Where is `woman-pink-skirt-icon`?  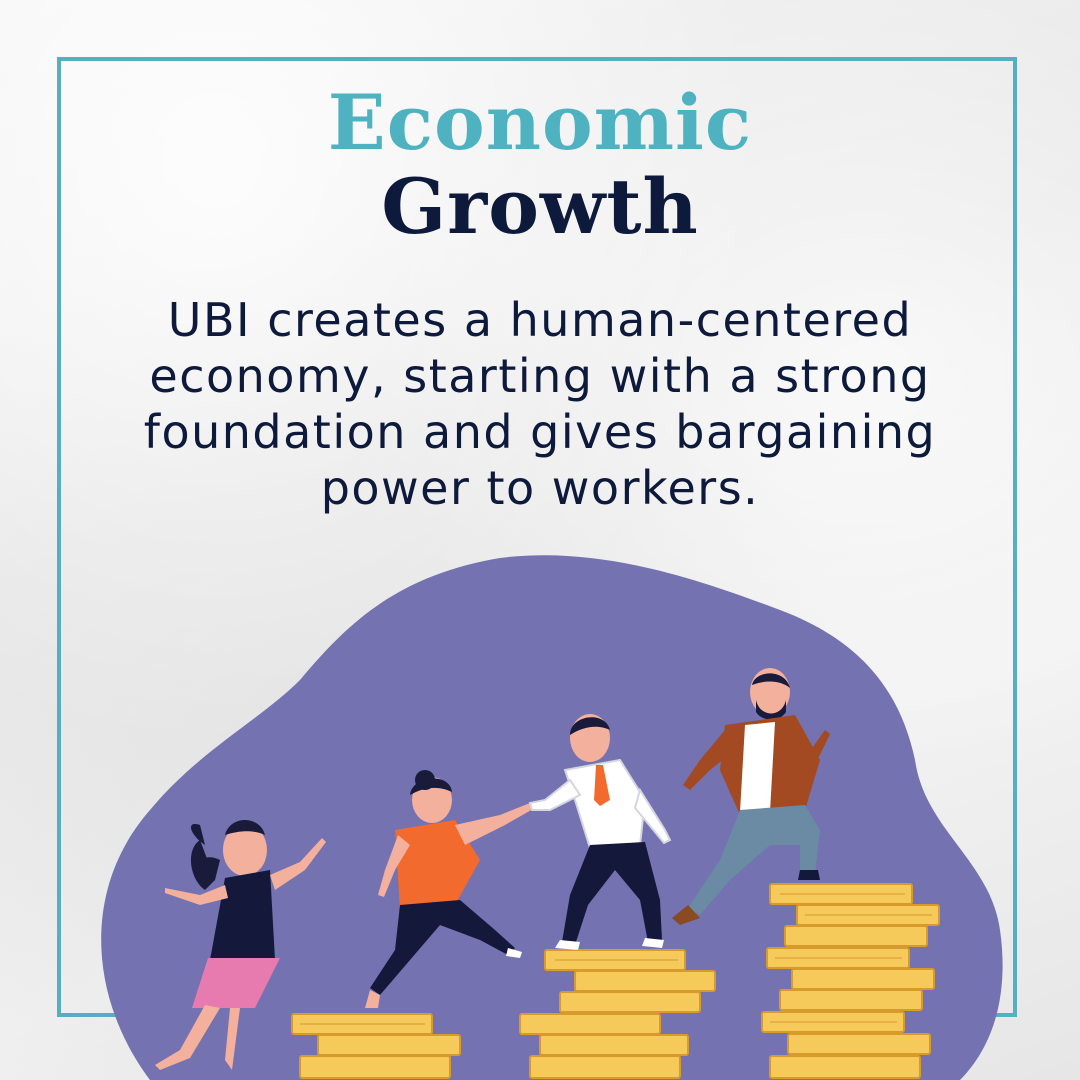 woman-pink-skirt-icon is located at coordinates (240, 945).